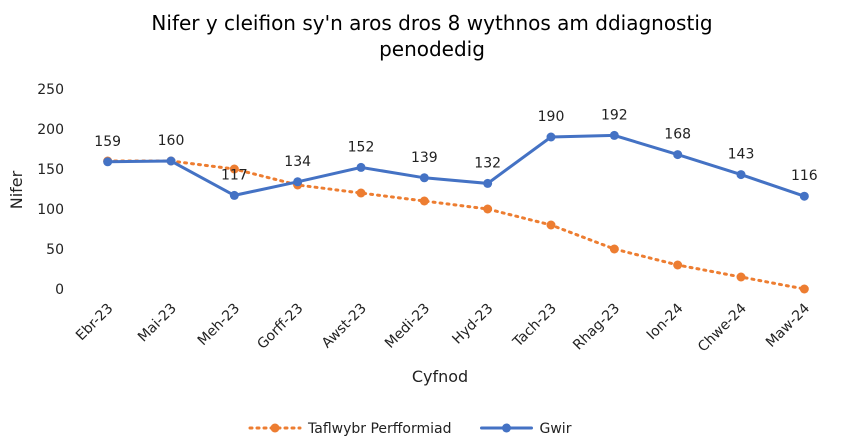 The width and height of the screenshot is (845, 437). What do you see at coordinates (424, 158) in the screenshot?
I see `data-label: 139` at bounding box center [424, 158].